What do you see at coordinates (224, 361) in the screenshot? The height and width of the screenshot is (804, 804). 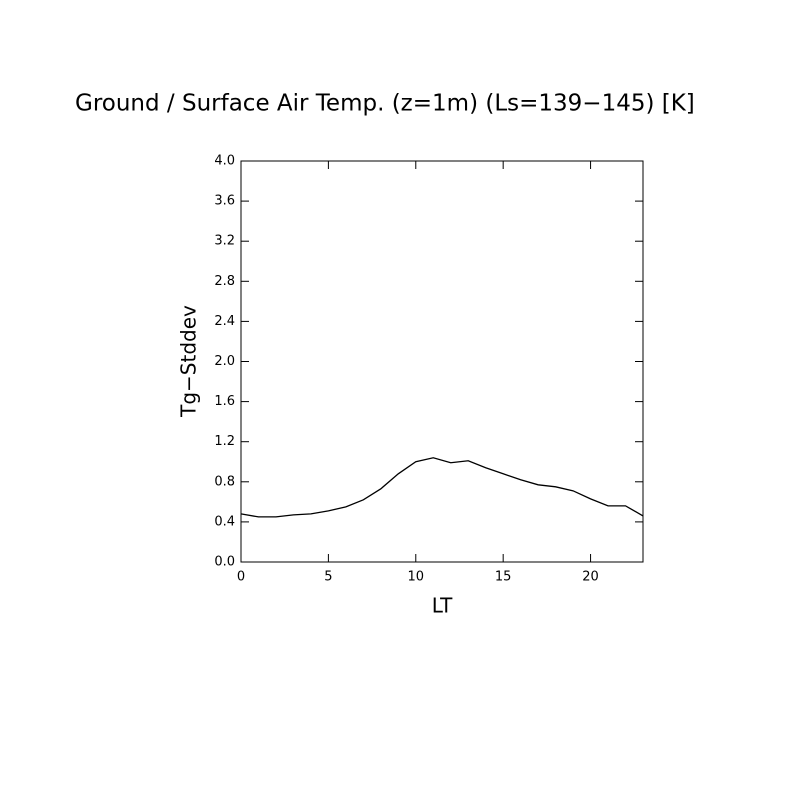 I see `y-tick-label: 2.0` at bounding box center [224, 361].